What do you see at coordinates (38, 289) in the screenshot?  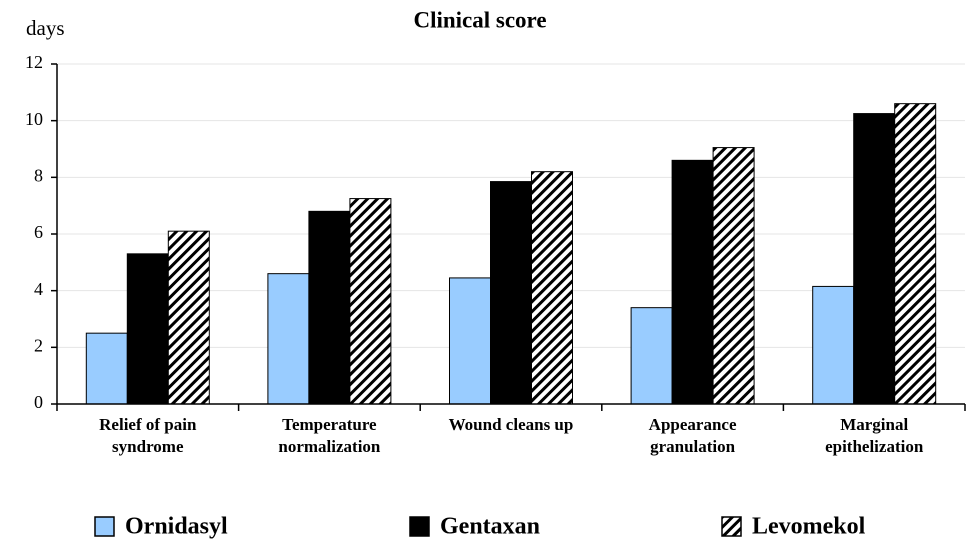 I see `y-tick-label: 4` at bounding box center [38, 289].